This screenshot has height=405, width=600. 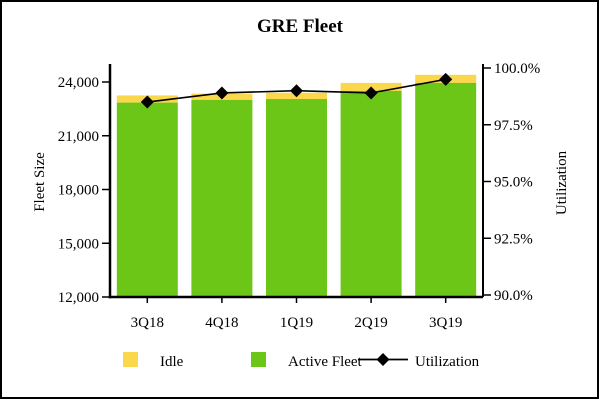 What do you see at coordinates (296, 323) in the screenshot?
I see `x-axis-tick-label-1Q19: 1Q19` at bounding box center [296, 323].